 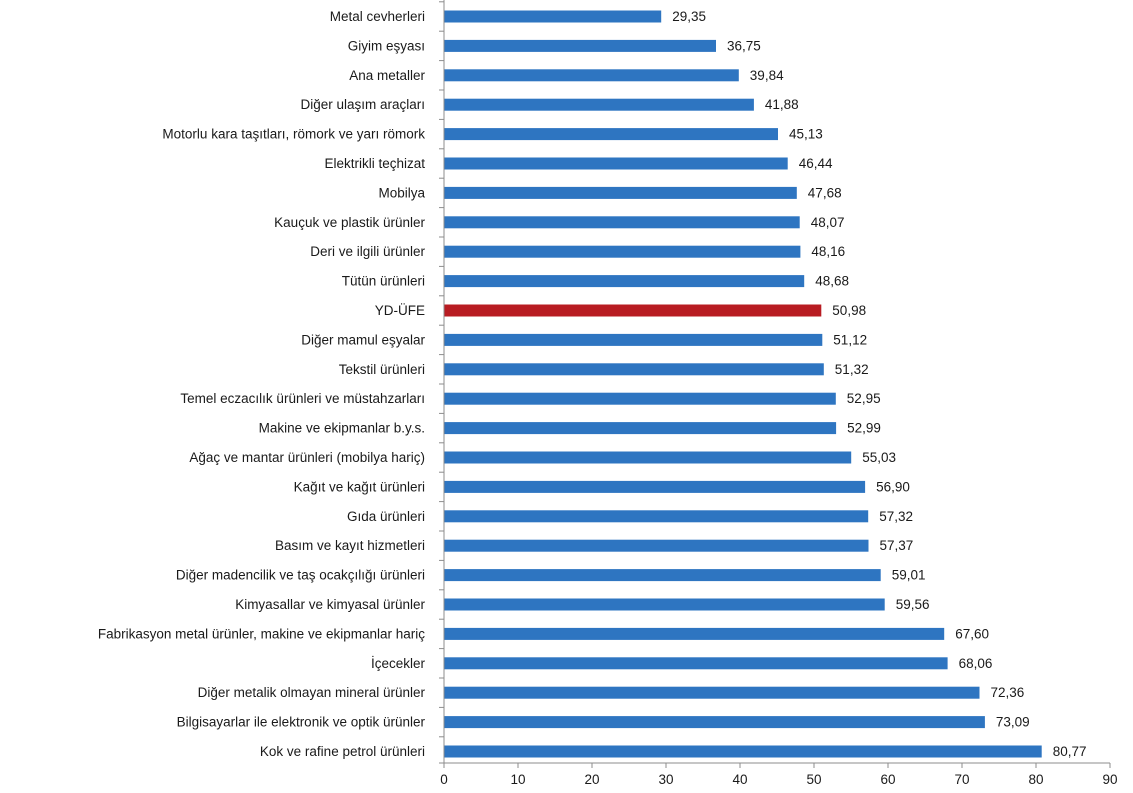 I want to click on category-label: Tekstil ürünleri, so click(x=382, y=369).